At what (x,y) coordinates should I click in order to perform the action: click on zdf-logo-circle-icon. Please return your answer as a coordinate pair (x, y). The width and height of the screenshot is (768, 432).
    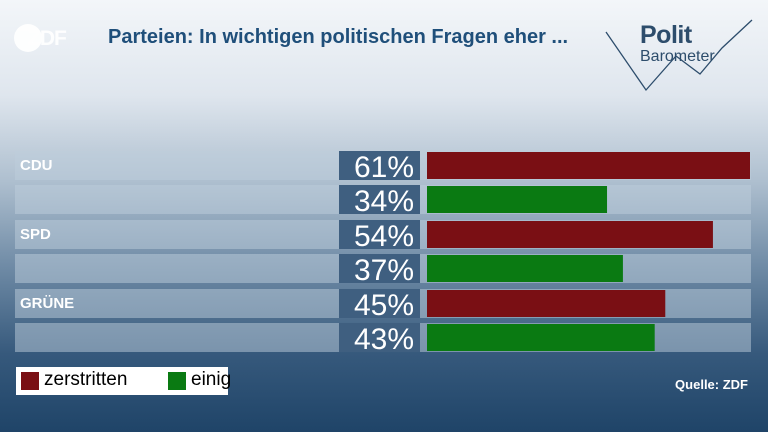
    Looking at the image, I should click on (28, 38).